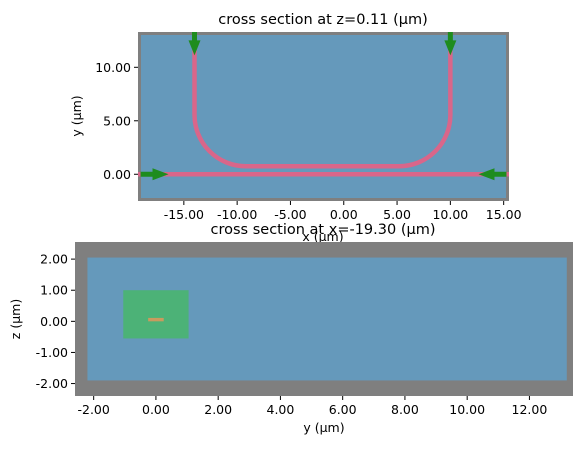 The image size is (580, 450). I want to click on bottom-y-tick-label: 0.00, so click(54, 321).